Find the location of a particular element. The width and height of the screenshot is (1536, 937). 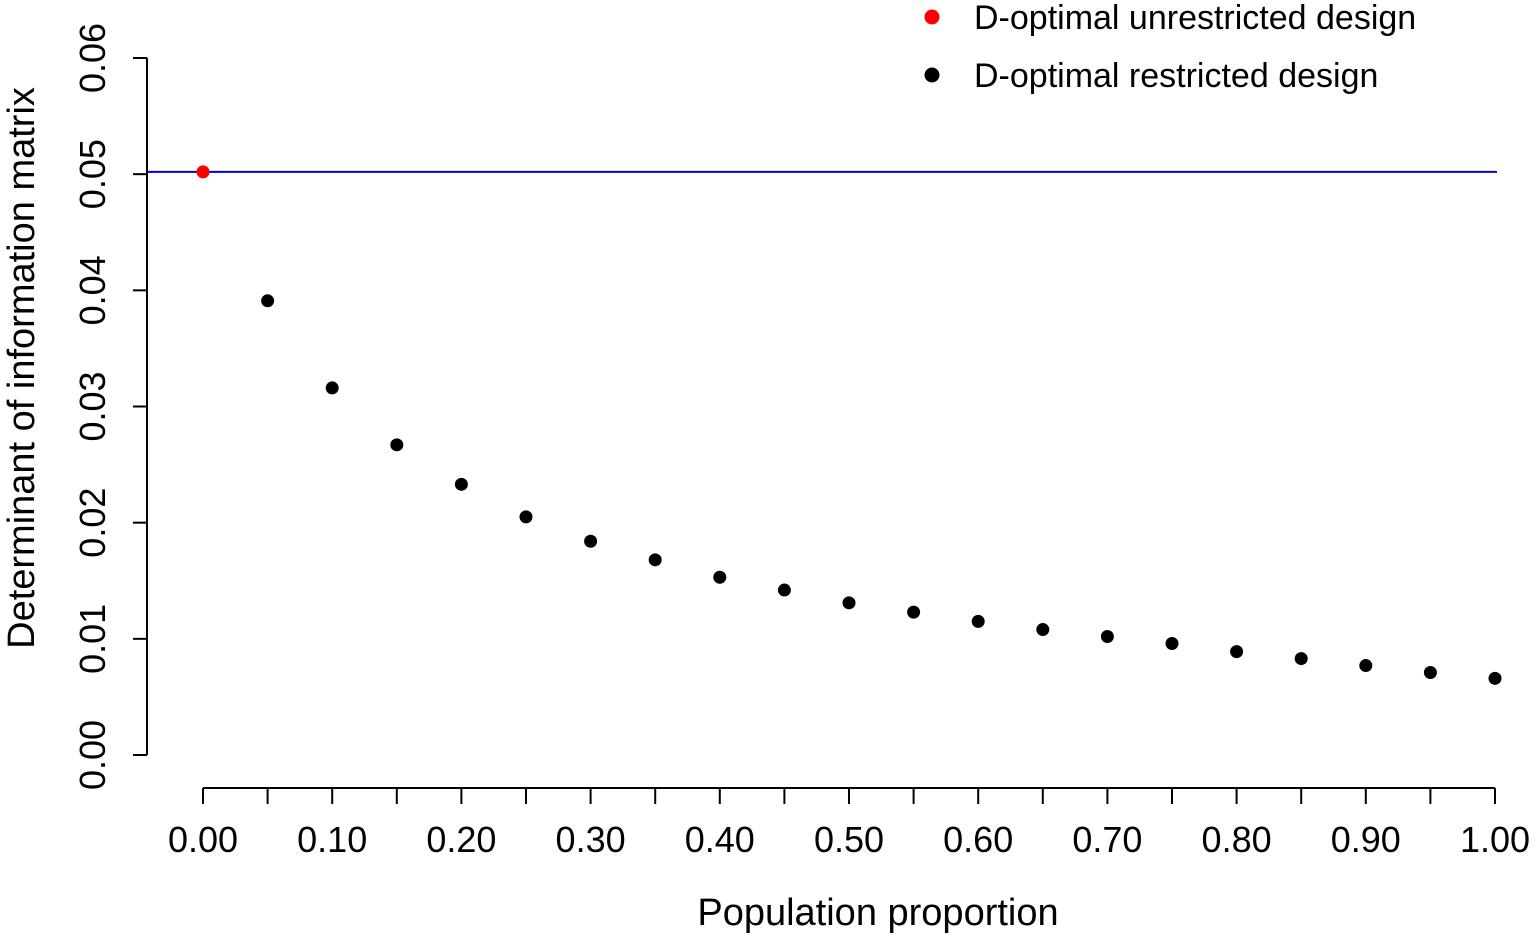

point-unrestricted is located at coordinates (203, 172).